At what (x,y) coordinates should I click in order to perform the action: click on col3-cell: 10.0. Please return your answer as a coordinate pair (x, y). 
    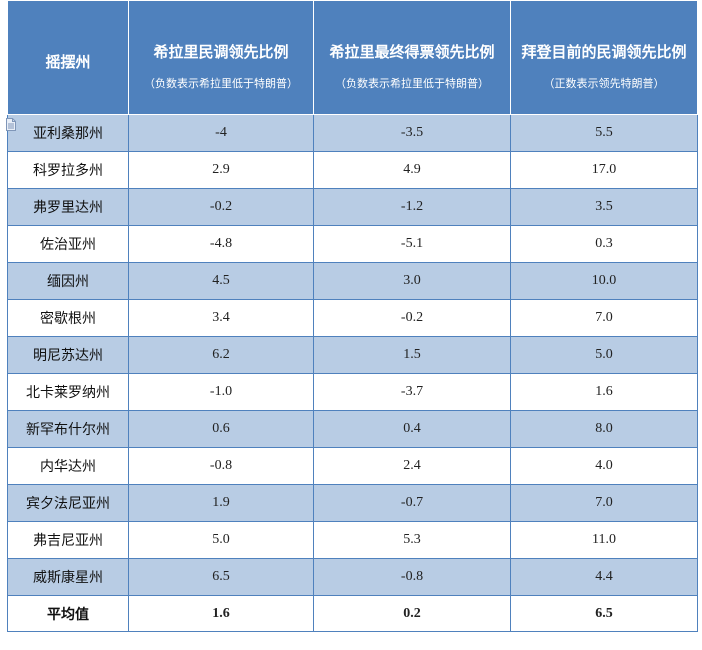
    Looking at the image, I should click on (604, 281).